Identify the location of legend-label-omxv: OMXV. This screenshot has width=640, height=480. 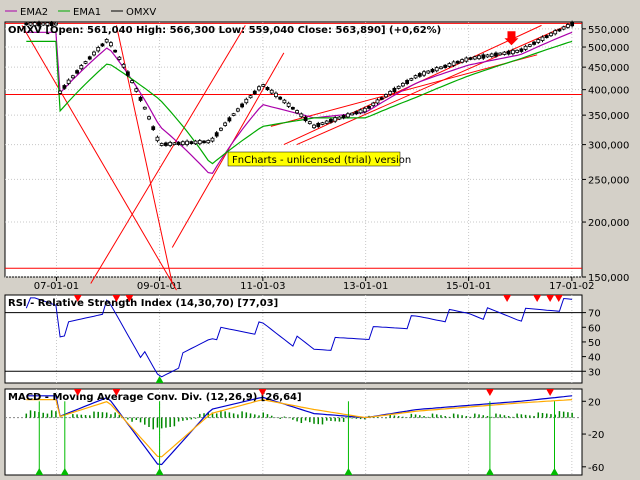
(141, 12).